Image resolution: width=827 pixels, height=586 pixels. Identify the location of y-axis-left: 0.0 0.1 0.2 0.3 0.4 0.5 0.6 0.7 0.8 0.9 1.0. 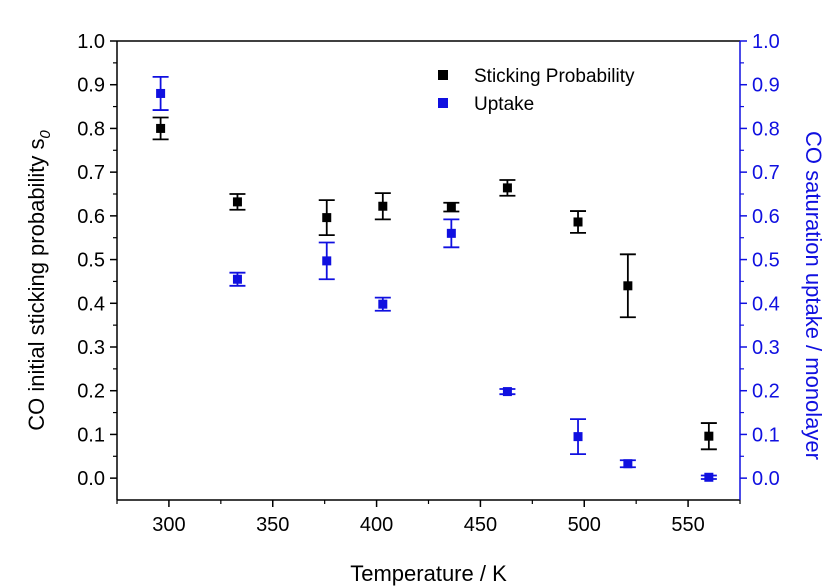
(97, 260).